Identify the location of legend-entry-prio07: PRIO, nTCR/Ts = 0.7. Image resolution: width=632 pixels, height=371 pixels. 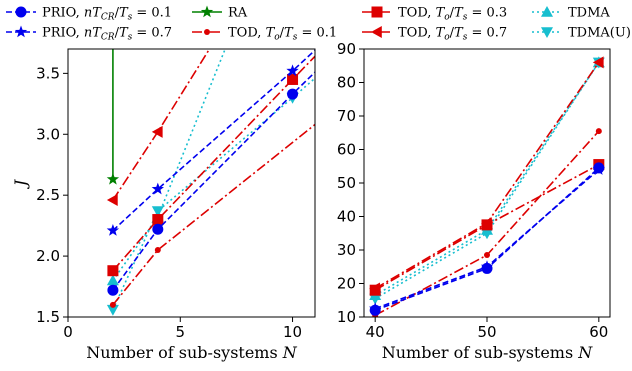
(89, 34).